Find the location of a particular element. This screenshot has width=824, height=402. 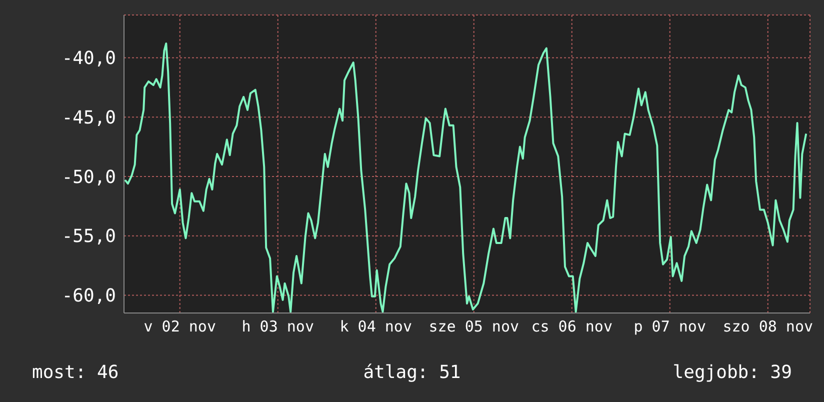

y-tick-label: -50,0 is located at coordinates (89, 177).